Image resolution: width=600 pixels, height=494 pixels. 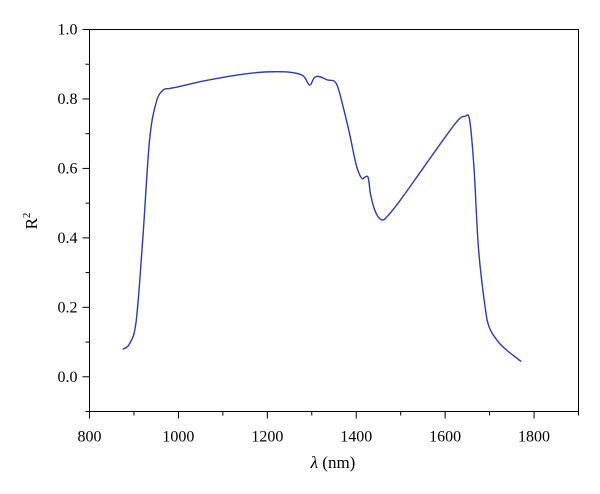 I want to click on x-tick-label: 800, so click(x=90, y=437).